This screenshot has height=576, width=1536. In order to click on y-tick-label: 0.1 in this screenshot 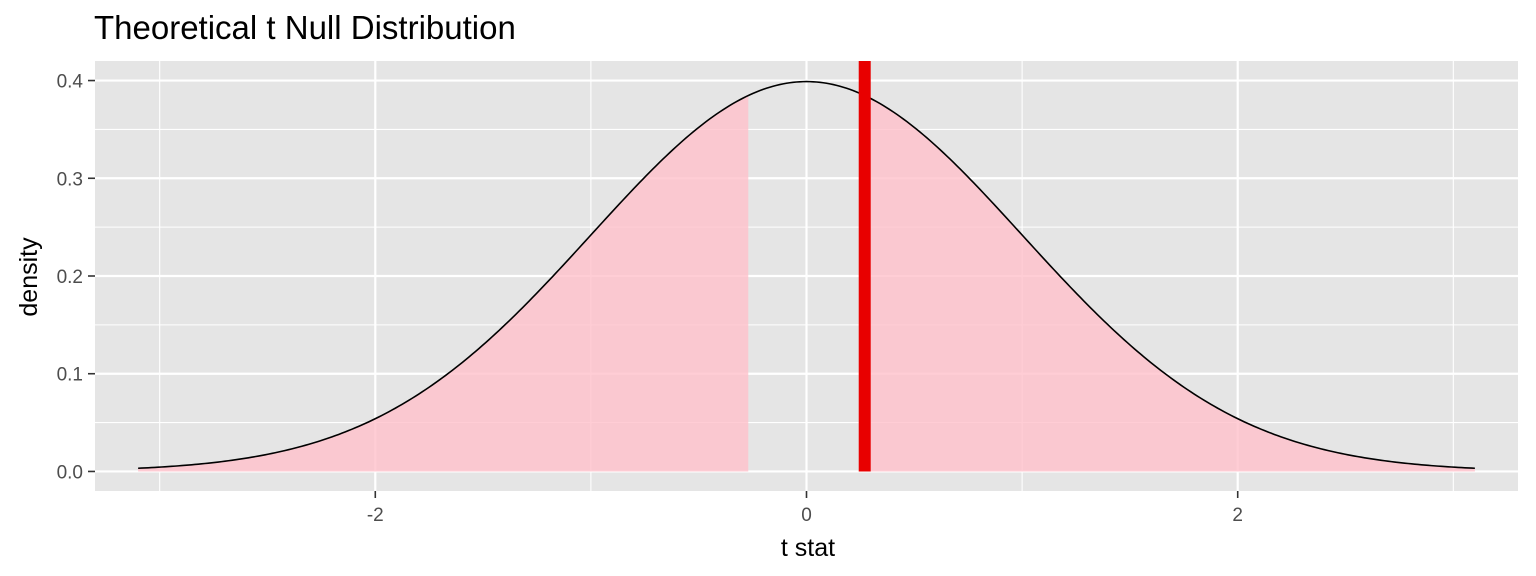, I will do `click(70, 375)`.